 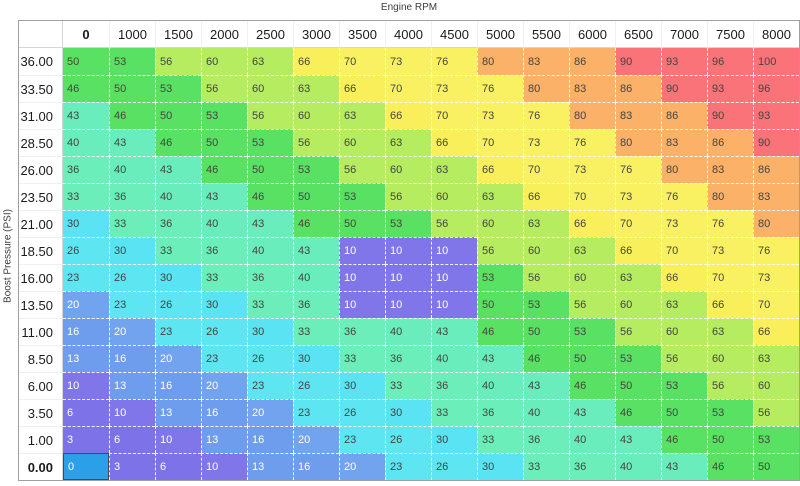 I want to click on column-header: 4000, so click(x=408, y=34).